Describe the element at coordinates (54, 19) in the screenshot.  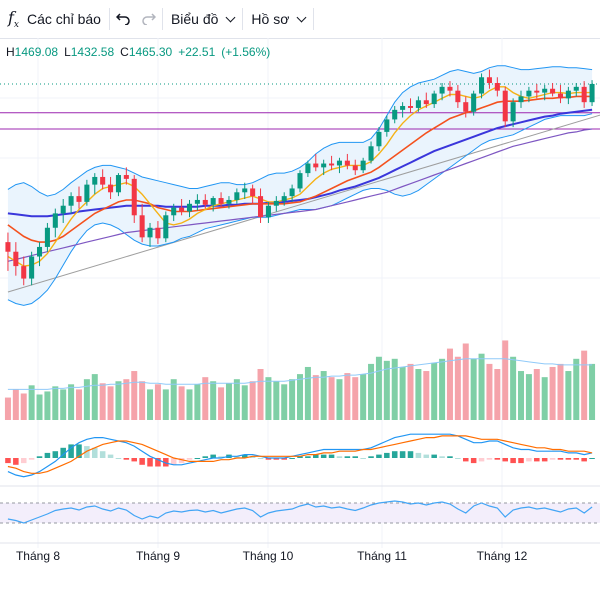
I see `indicators-button: fx Các chỉ báo` at that location.